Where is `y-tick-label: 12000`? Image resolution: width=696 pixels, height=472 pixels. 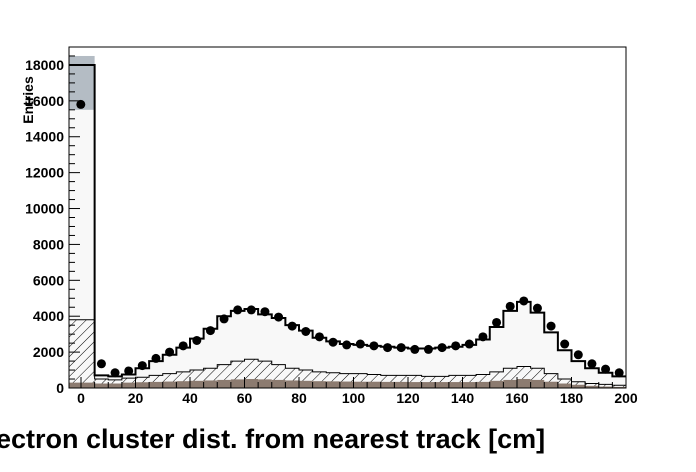 y-tick-label: 12000 is located at coordinates (44, 173).